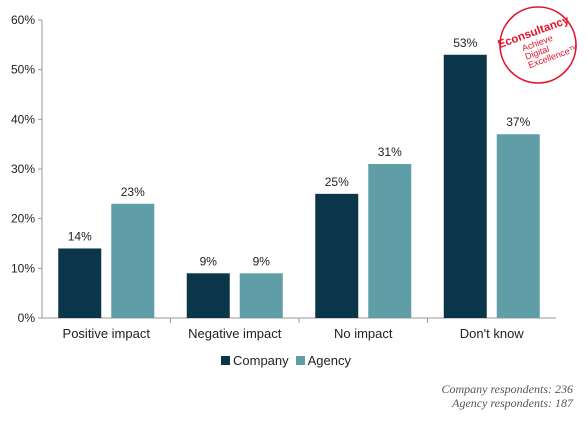 The width and height of the screenshot is (587, 423). What do you see at coordinates (23, 20) in the screenshot?
I see `y-tick-label: 60%` at bounding box center [23, 20].